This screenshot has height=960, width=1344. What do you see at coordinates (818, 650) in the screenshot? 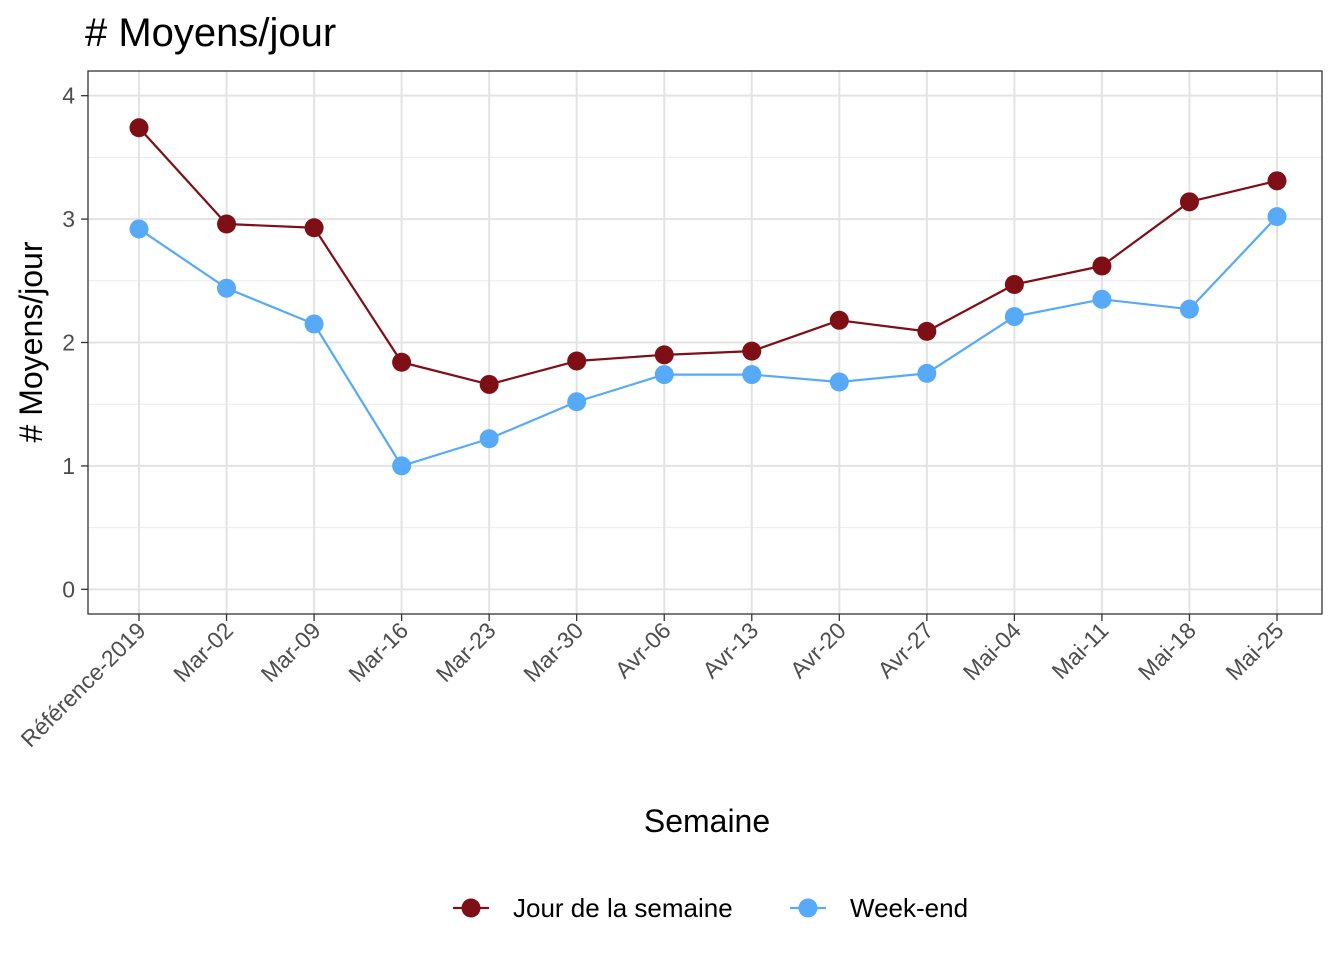
I see `x-tick-label: Avr-20` at bounding box center [818, 650].